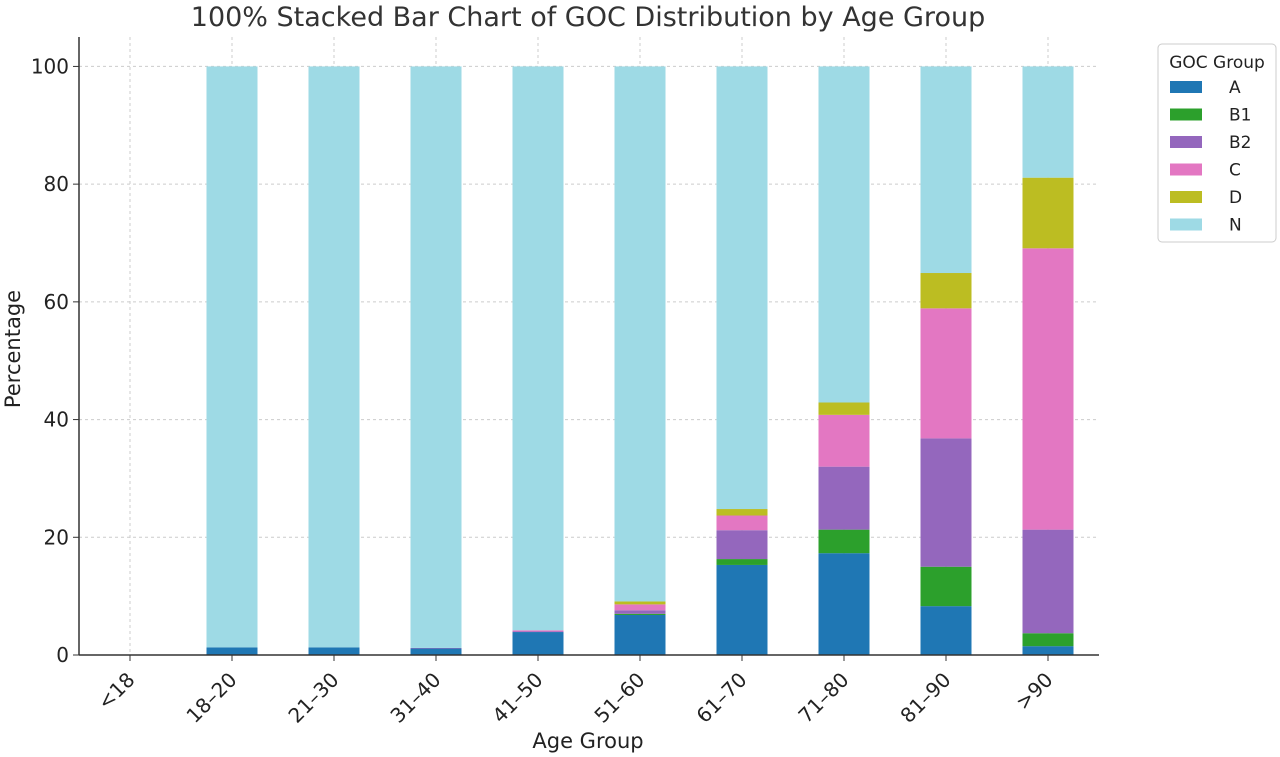 Image resolution: width=1280 pixels, height=757 pixels. What do you see at coordinates (925, 698) in the screenshot?
I see `x-tick-label: 81–90` at bounding box center [925, 698].